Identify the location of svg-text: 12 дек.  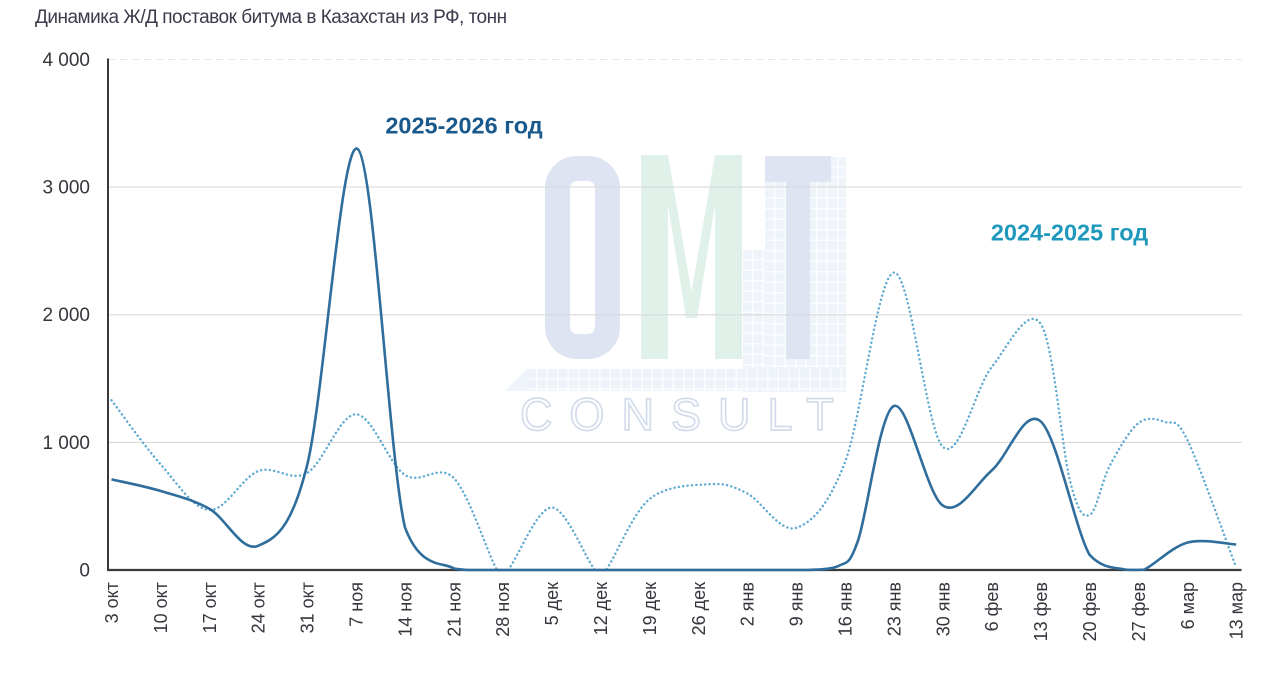
(601, 609).